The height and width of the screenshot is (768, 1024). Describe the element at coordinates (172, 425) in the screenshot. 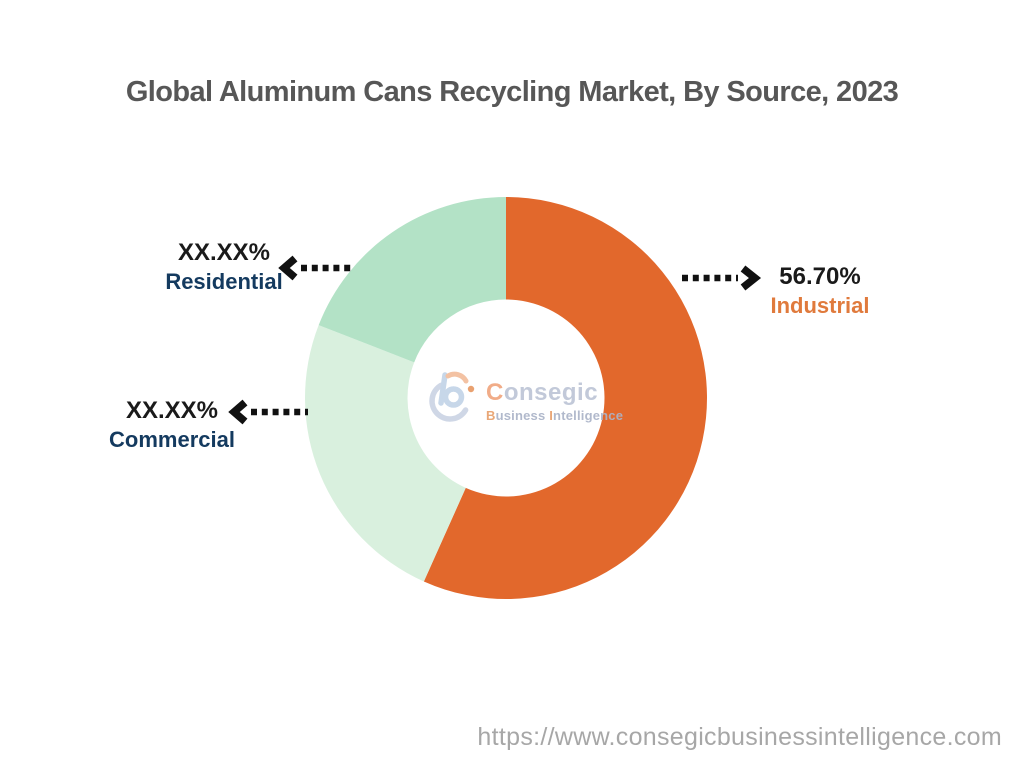

I see `commercial-label-group: XX.XX% Commercial` at that location.